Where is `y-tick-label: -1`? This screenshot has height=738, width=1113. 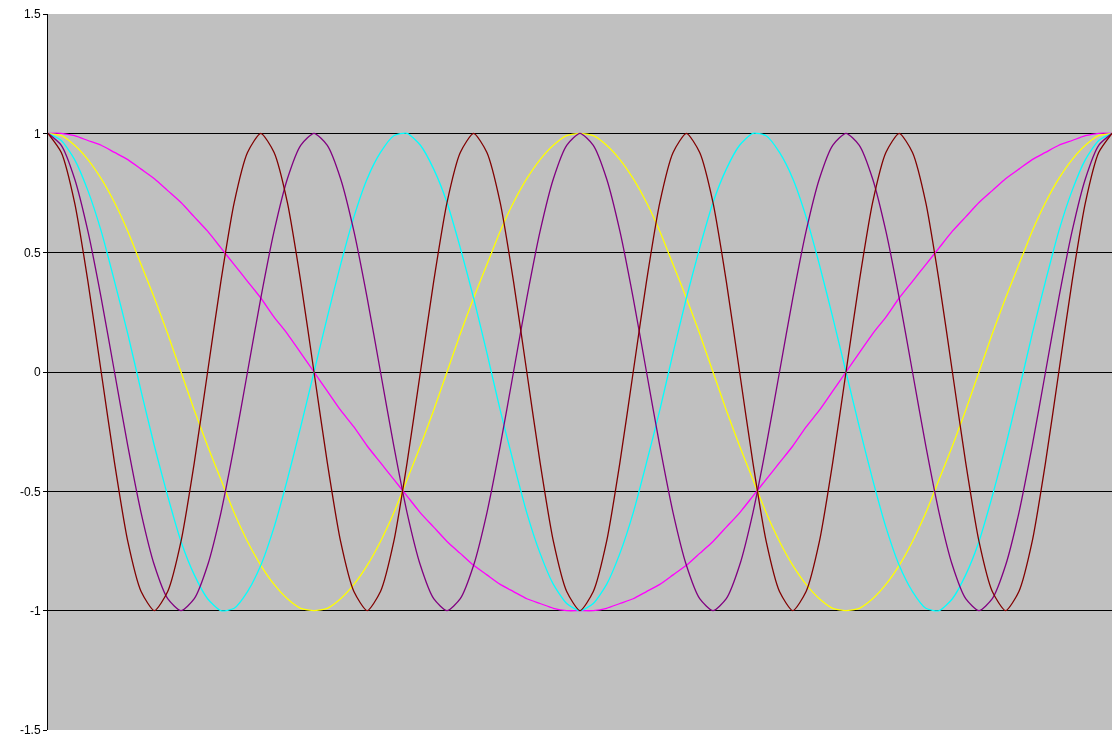
y-tick-label: -1 is located at coordinates (35, 610).